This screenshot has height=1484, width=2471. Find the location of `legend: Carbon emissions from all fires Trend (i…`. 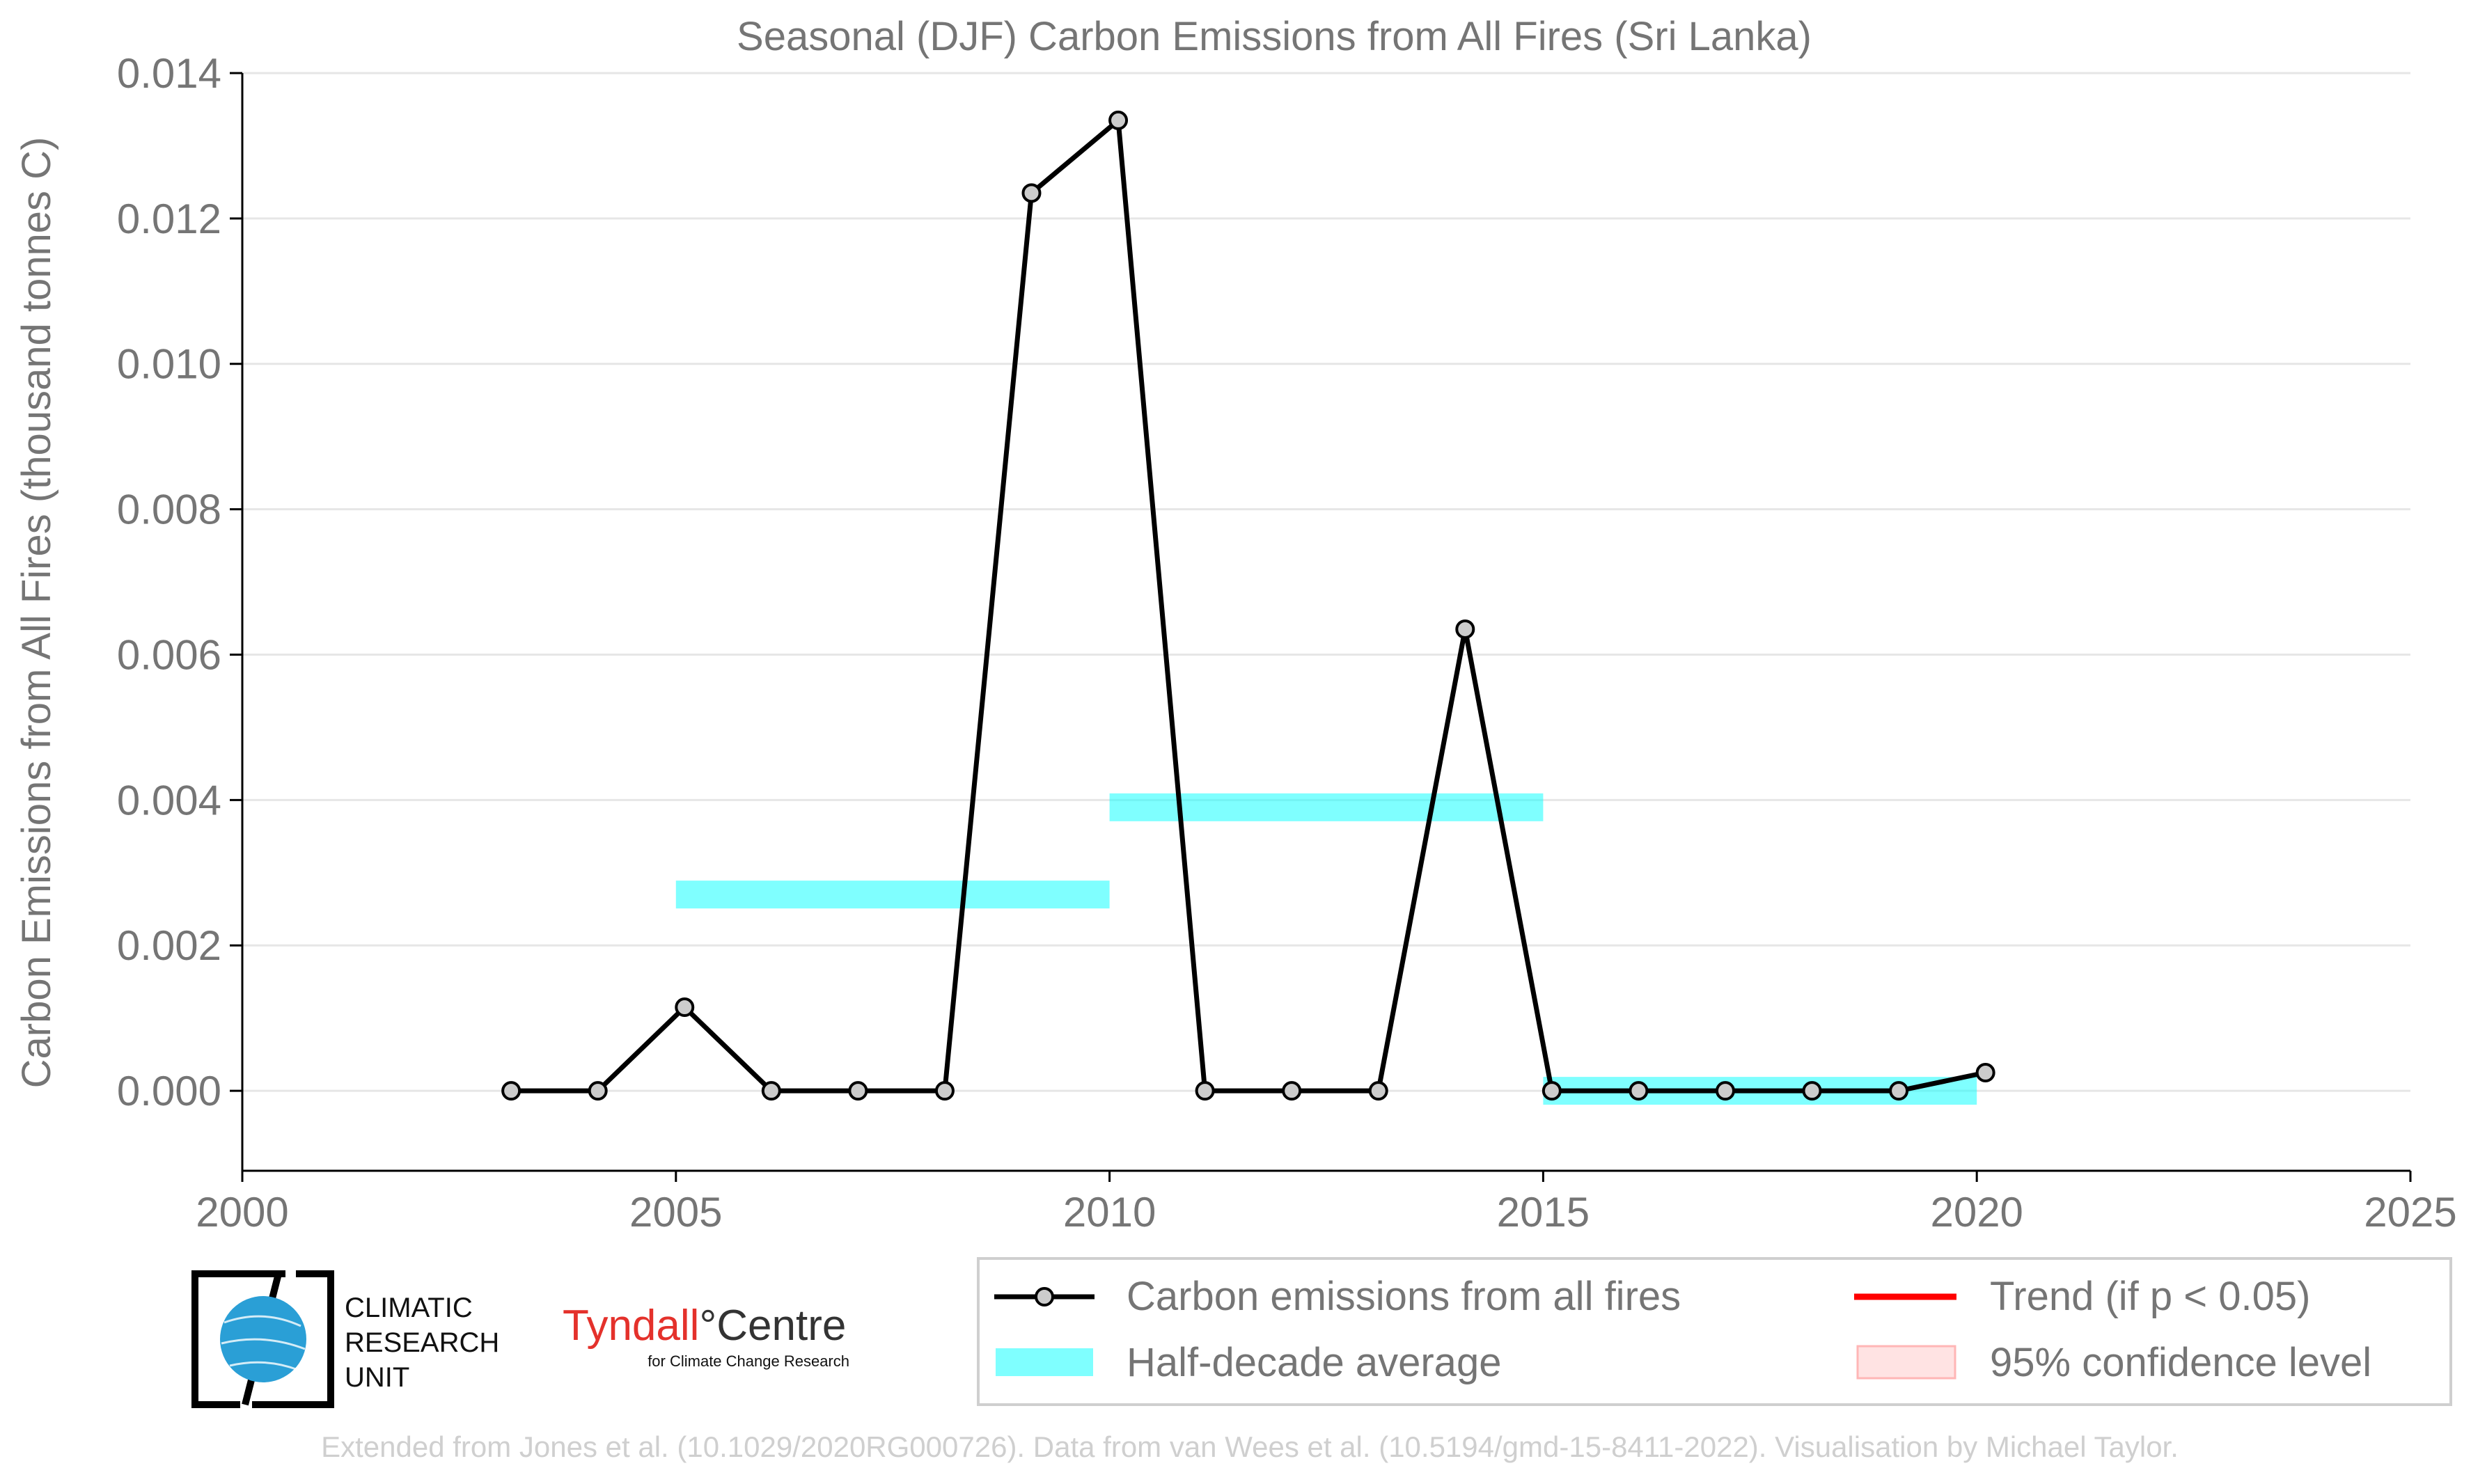

legend: Carbon emissions from all fires Trend (i… is located at coordinates (1714, 1331).